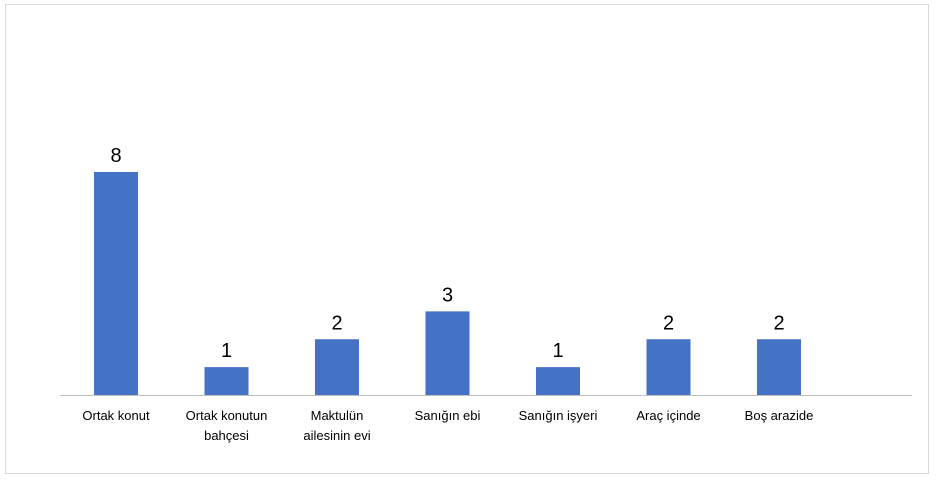  Describe the element at coordinates (116, 415) in the screenshot. I see `category-label: Ortak konut` at that location.